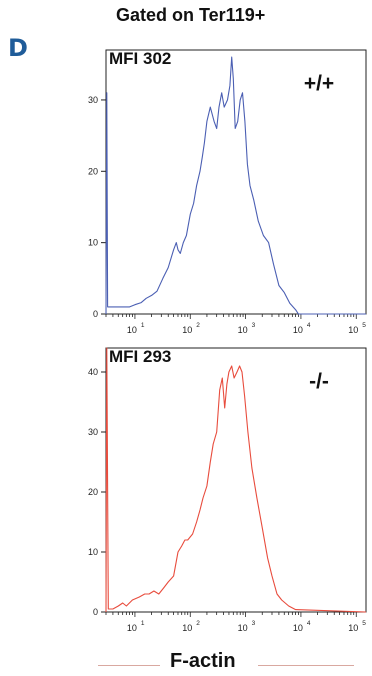 Image resolution: width=372 pixels, height=676 pixels. What do you see at coordinates (191, 15) in the screenshot?
I see `figure-title: Gated on Ter119+` at bounding box center [191, 15].